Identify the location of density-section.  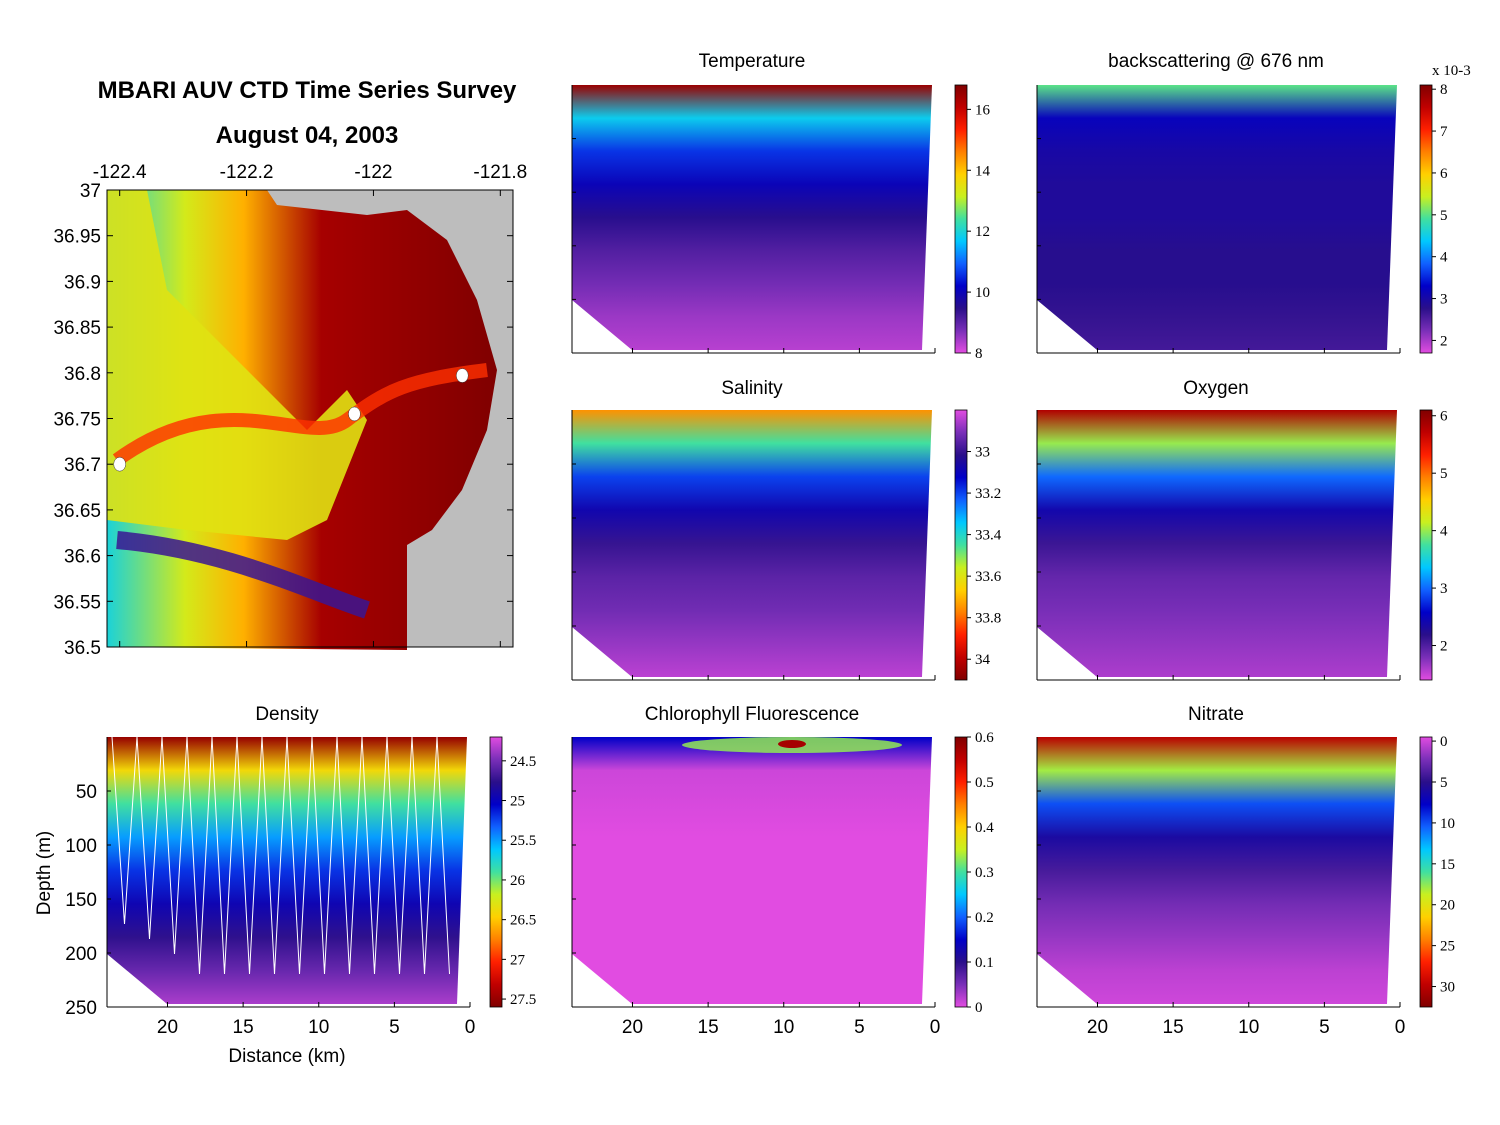
(287, 870).